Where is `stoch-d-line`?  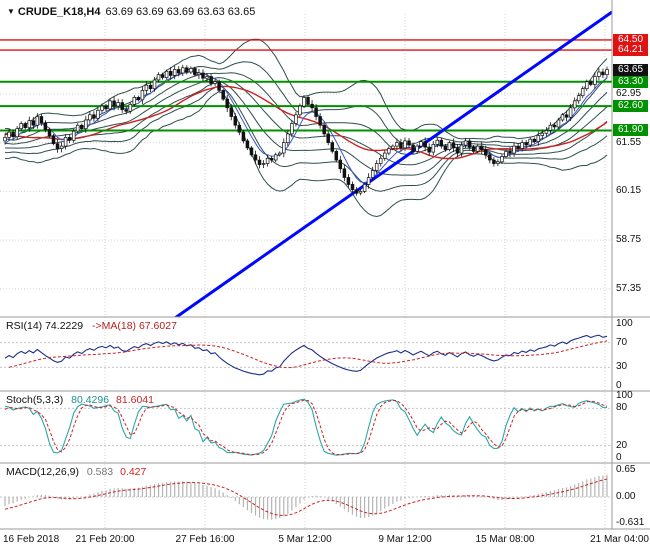 stoch-d-line is located at coordinates (306, 427).